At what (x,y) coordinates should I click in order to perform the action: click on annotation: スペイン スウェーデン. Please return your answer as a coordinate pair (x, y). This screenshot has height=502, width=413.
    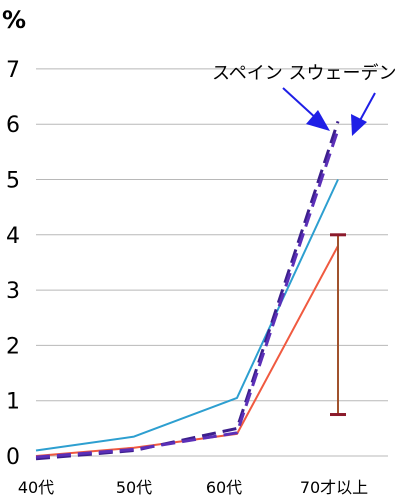
    Looking at the image, I should click on (304, 99).